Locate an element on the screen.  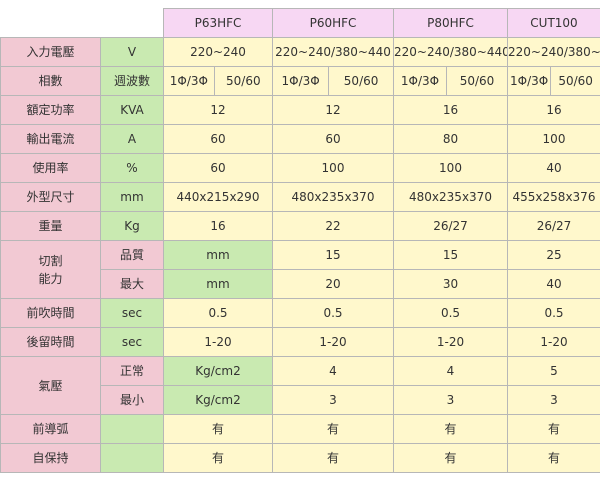
value-cell: 3 is located at coordinates (553, 400).